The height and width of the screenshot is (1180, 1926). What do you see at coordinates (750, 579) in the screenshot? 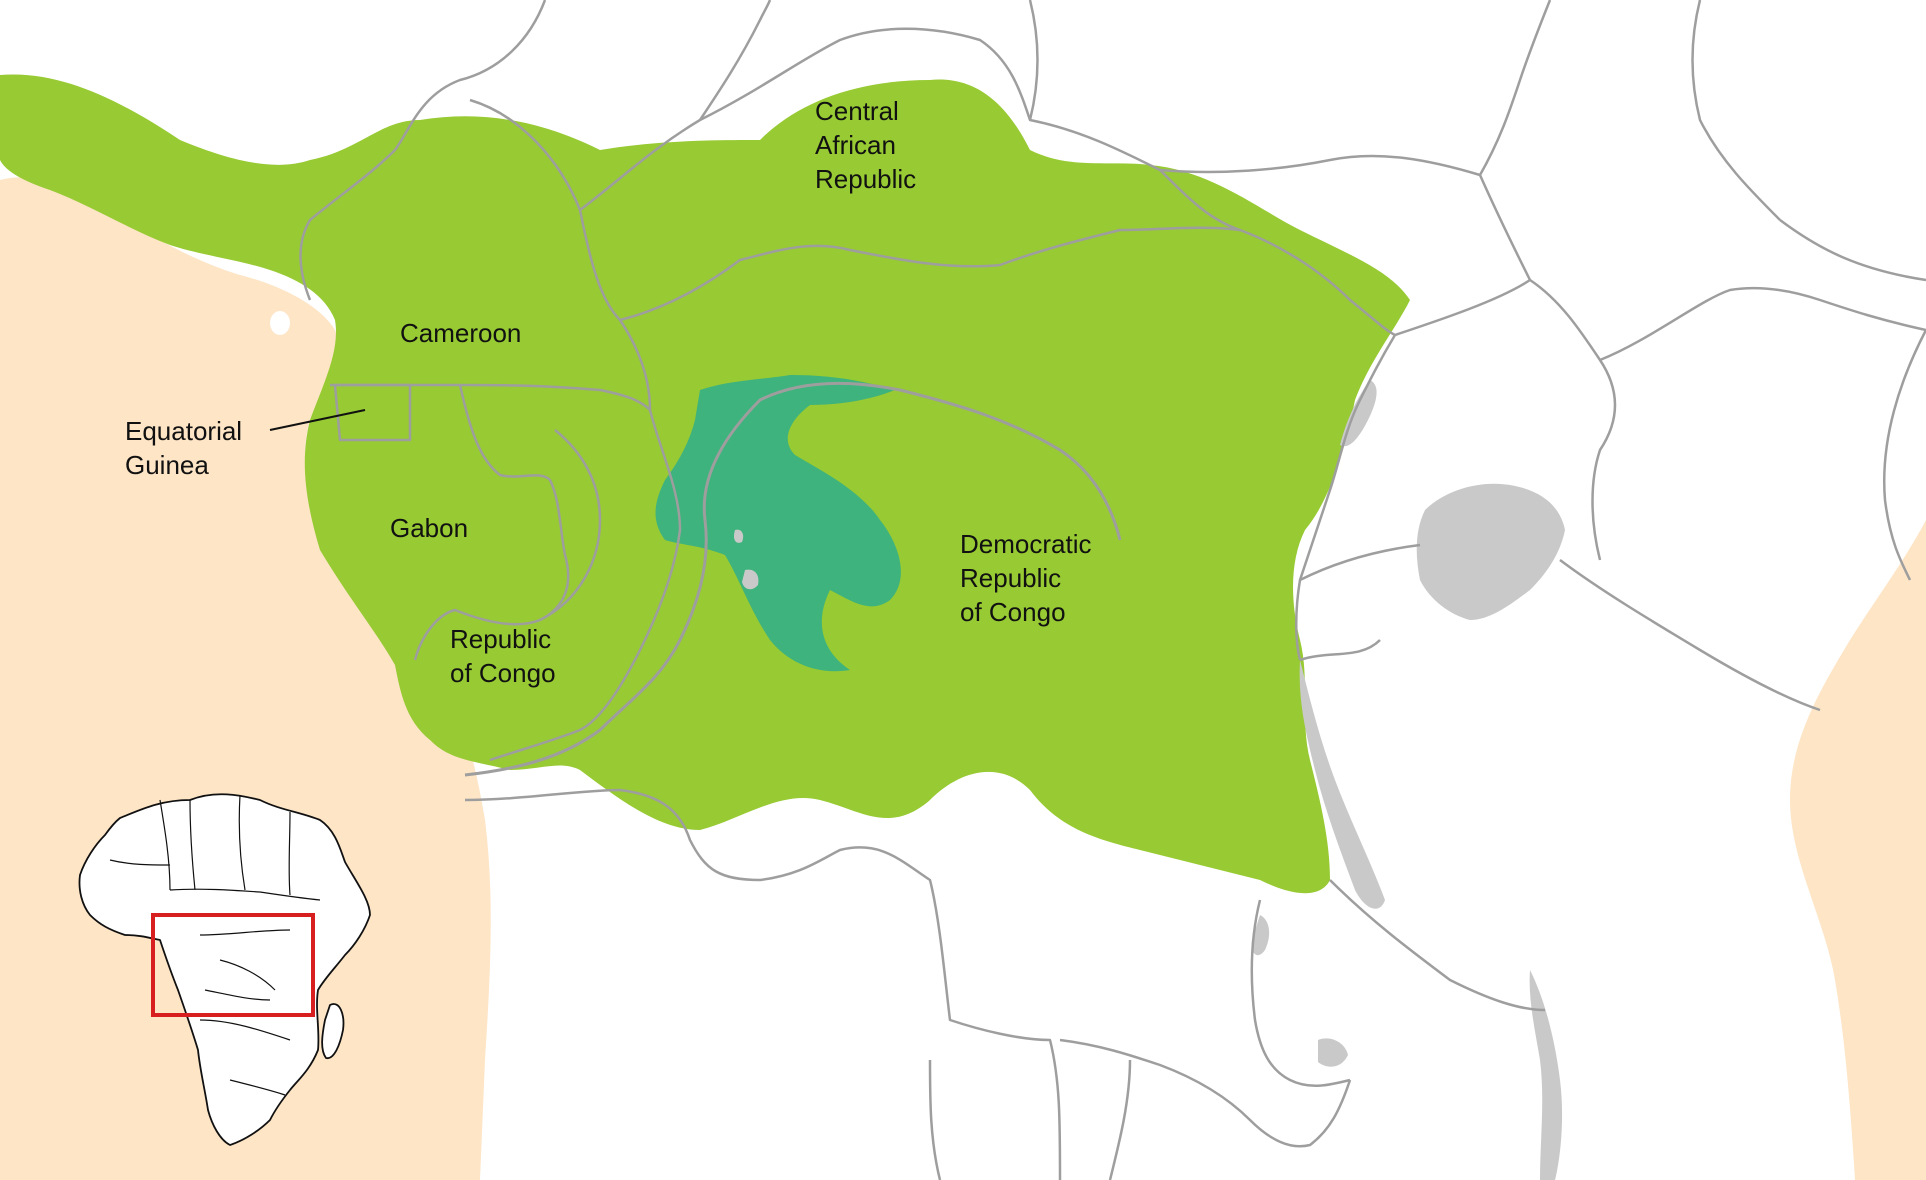
I see `lake-mai-ndombe` at bounding box center [750, 579].